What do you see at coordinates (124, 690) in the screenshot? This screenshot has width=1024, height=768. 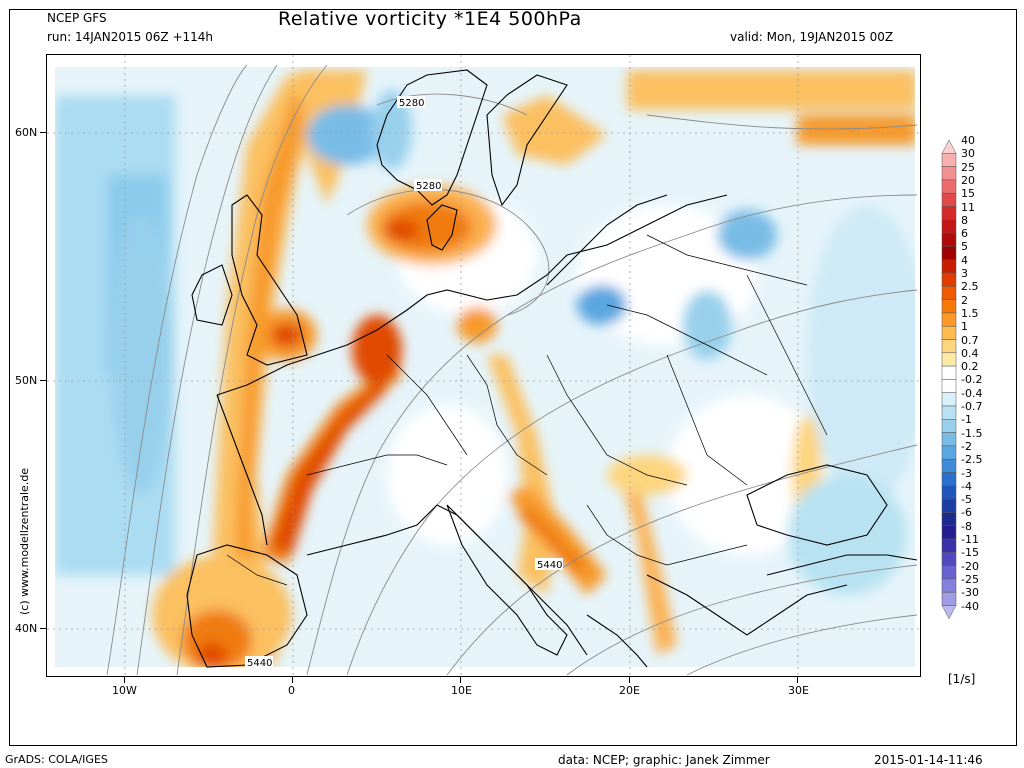 I see `lon-label-10w: 10W` at bounding box center [124, 690].